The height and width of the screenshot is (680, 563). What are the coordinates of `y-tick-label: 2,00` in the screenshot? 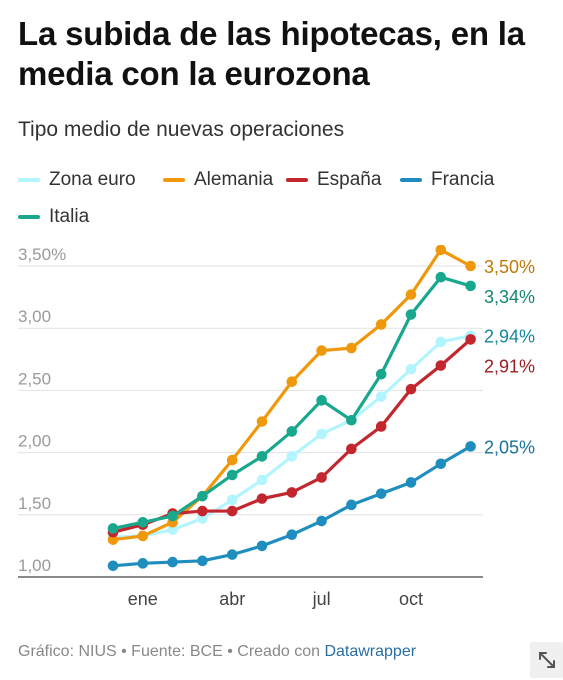 It's located at (34, 441).